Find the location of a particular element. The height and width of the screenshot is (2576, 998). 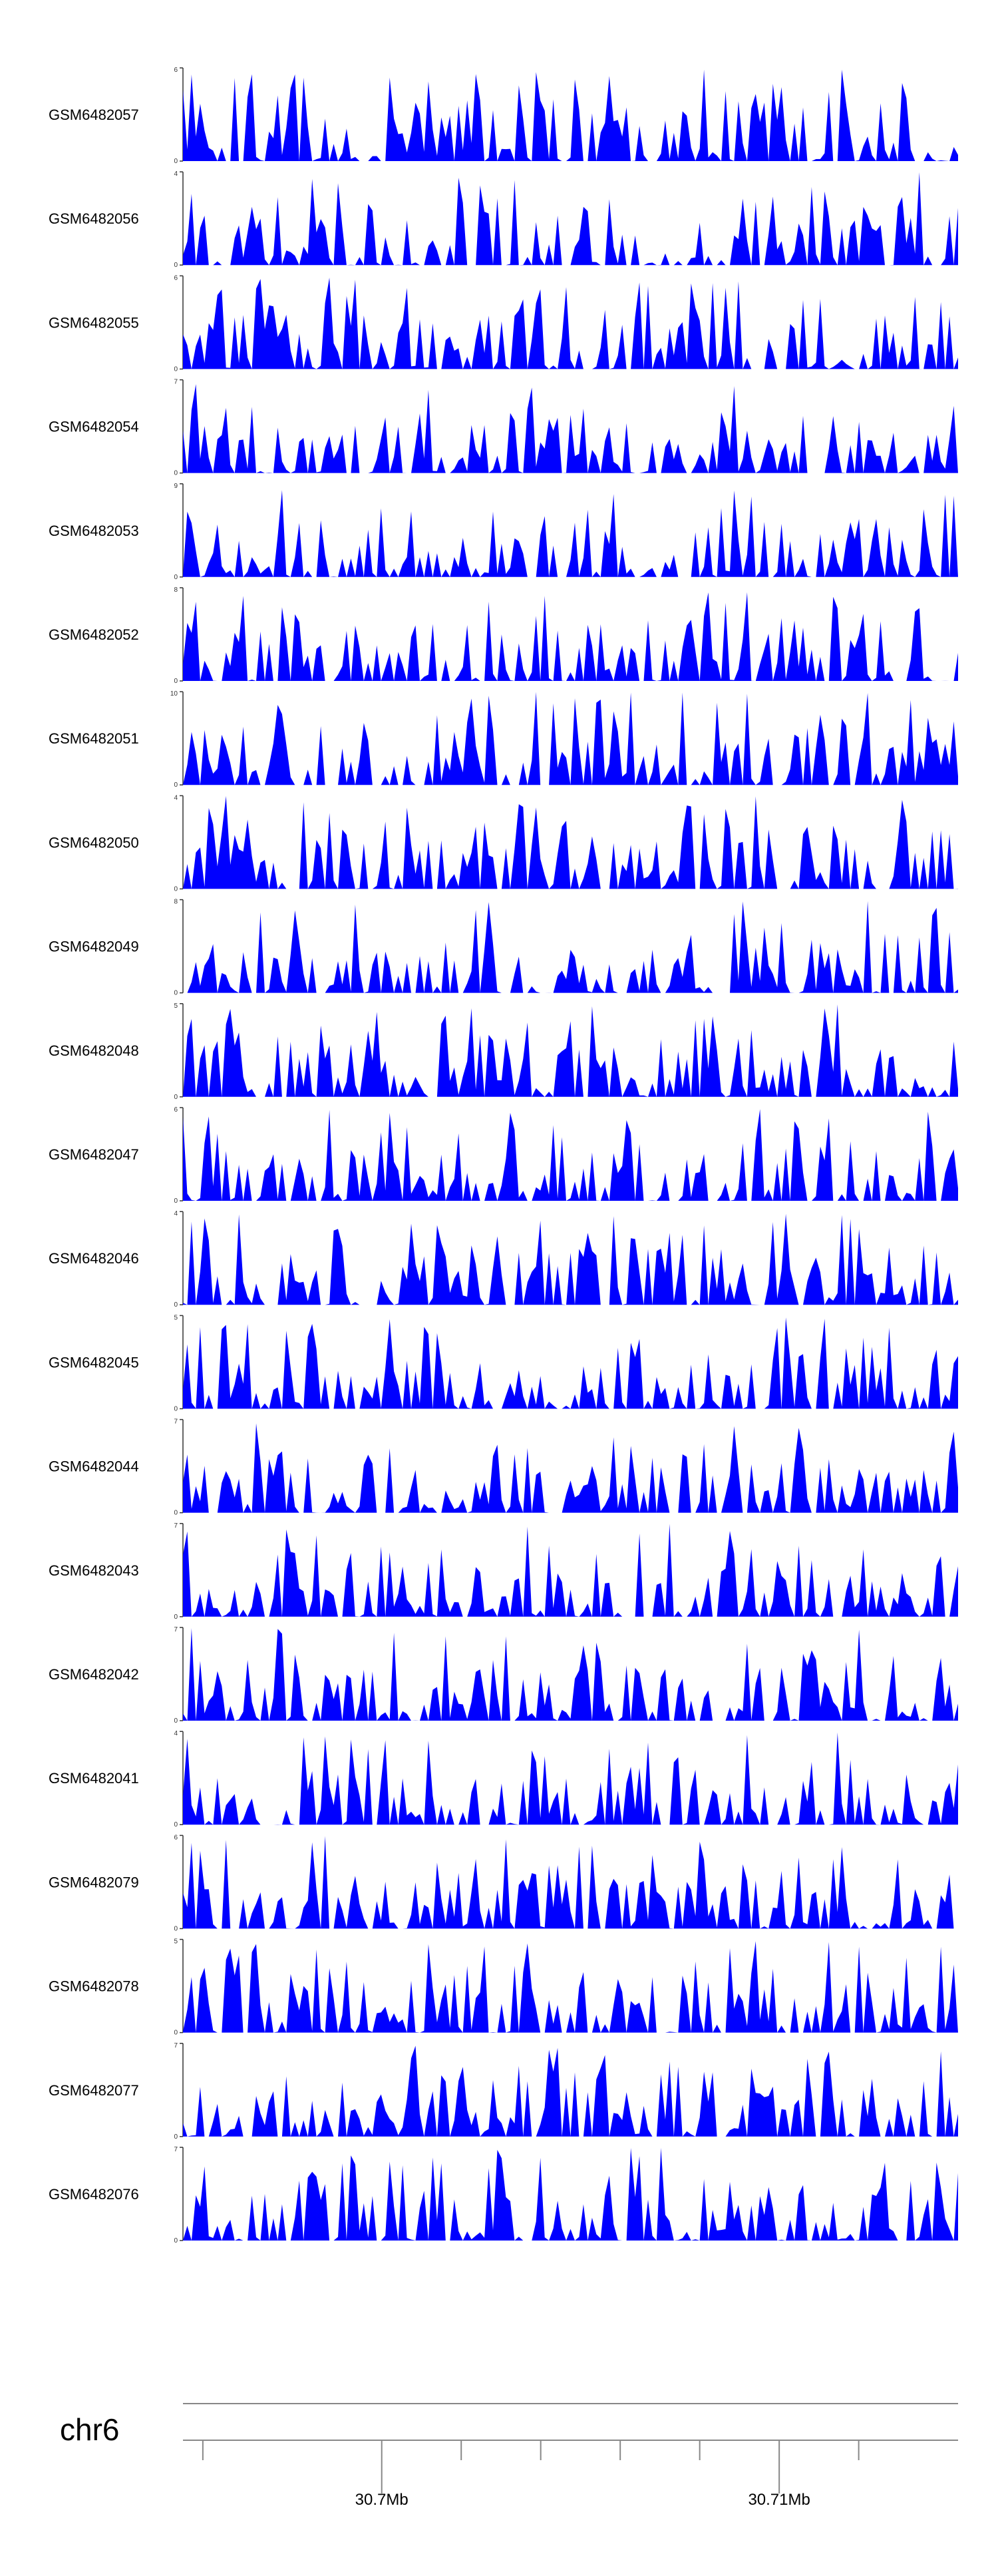

track-GSM6482046: GSM6482046 4 0 is located at coordinates (503, 1259).